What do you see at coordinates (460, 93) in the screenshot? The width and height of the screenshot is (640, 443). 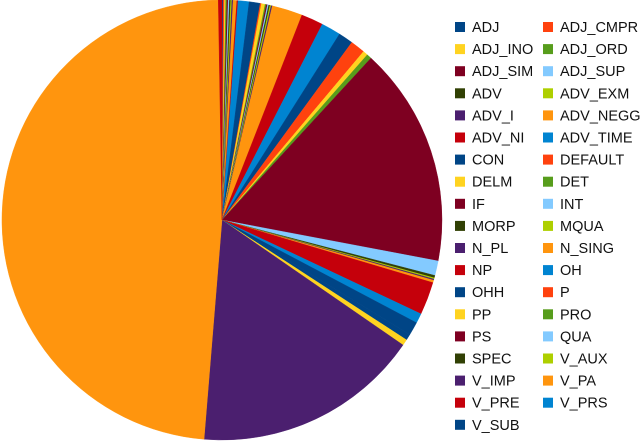 I see `legend-swatch-adv` at bounding box center [460, 93].